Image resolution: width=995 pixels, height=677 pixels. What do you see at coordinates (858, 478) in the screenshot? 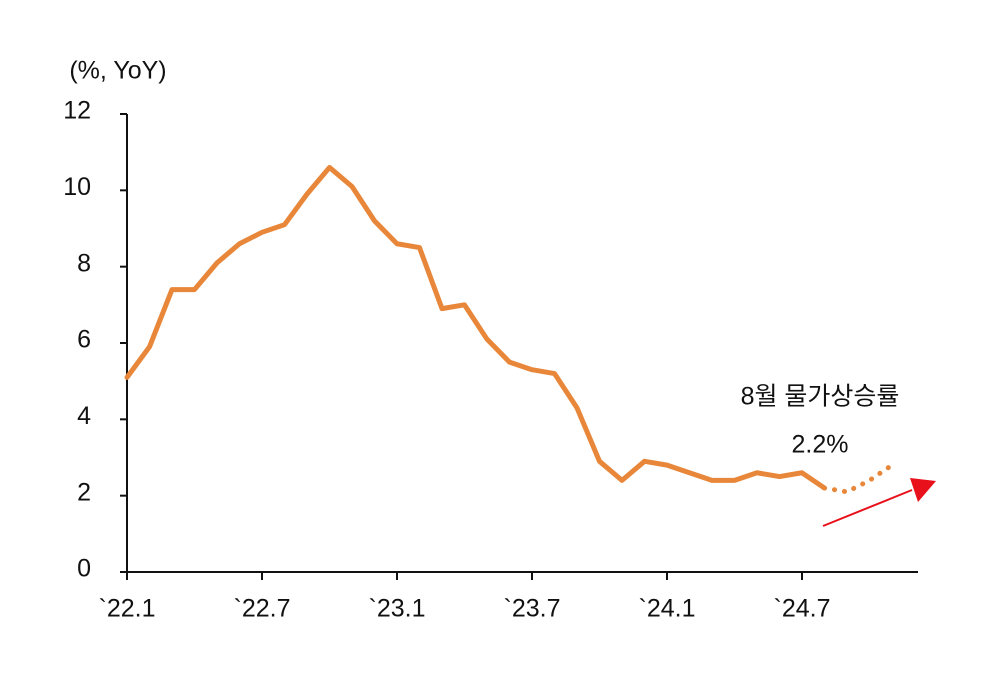
I see `line-series` at bounding box center [858, 478].